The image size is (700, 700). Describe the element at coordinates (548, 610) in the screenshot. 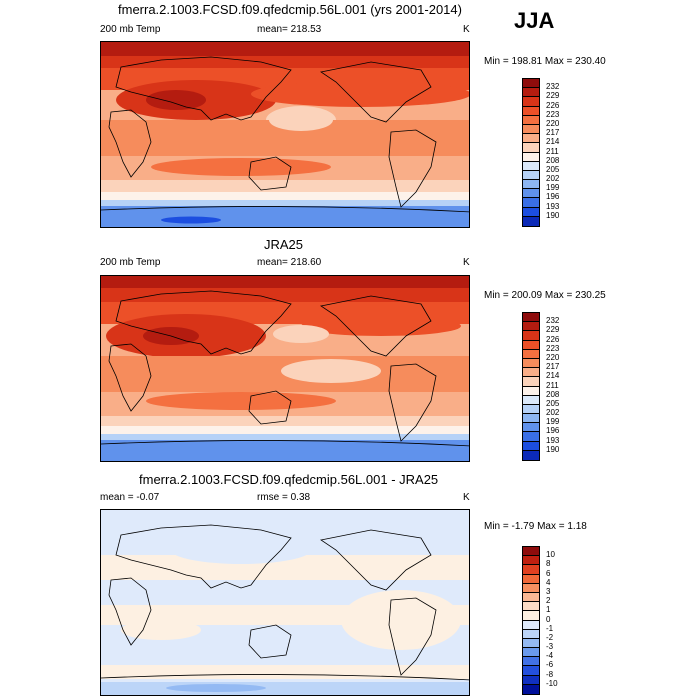

I see `colorbar-tick-label: 1` at that location.